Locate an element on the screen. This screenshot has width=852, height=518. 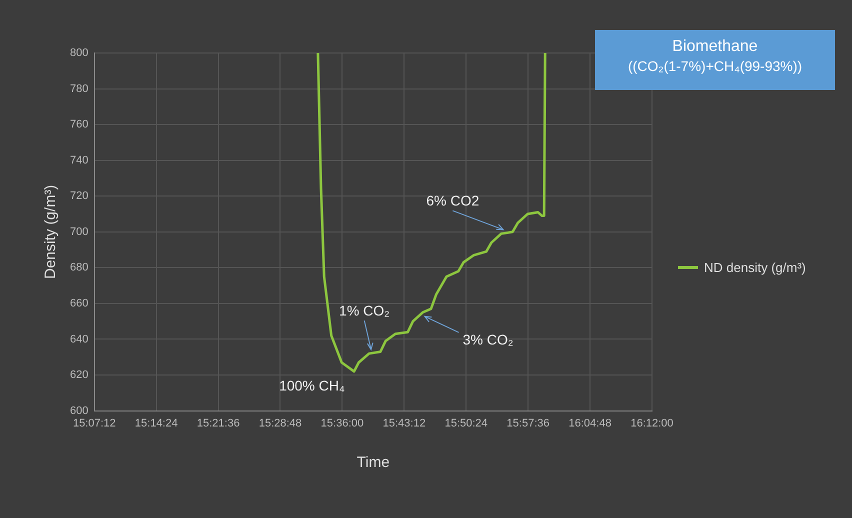
y-tick-label: 800 is located at coordinates (79, 53).